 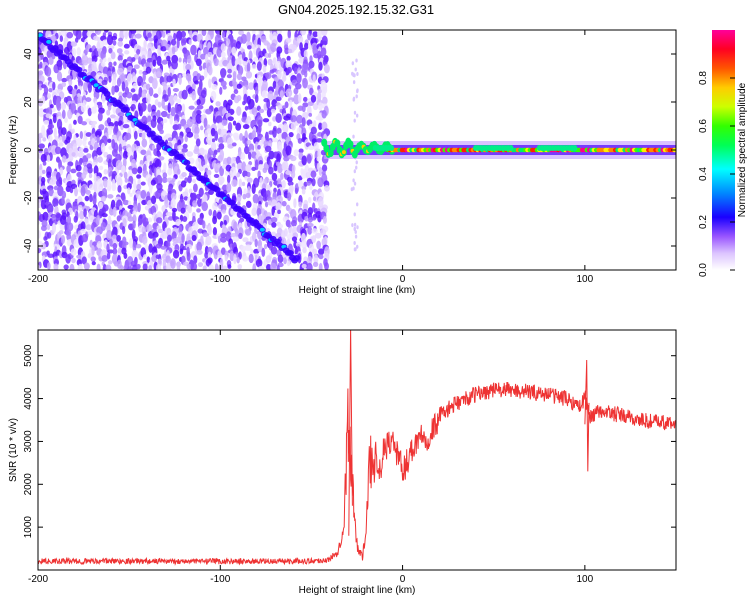 What do you see at coordinates (220, 279) in the screenshot?
I see `x-tick-label: -100` at bounding box center [220, 279].